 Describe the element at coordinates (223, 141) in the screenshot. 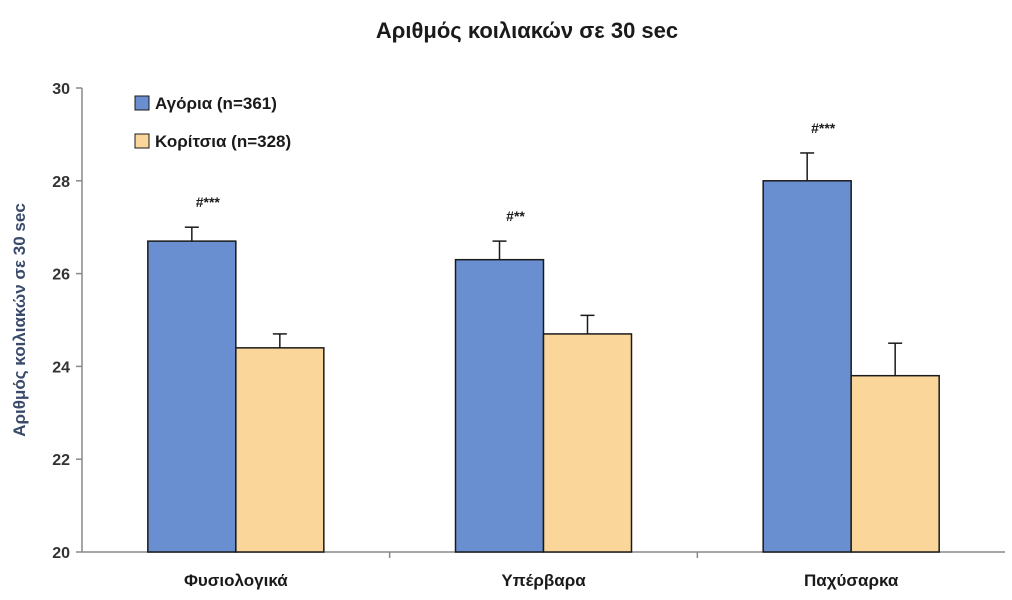

I see `legend-label: Κορίτσια (n=328)` at that location.